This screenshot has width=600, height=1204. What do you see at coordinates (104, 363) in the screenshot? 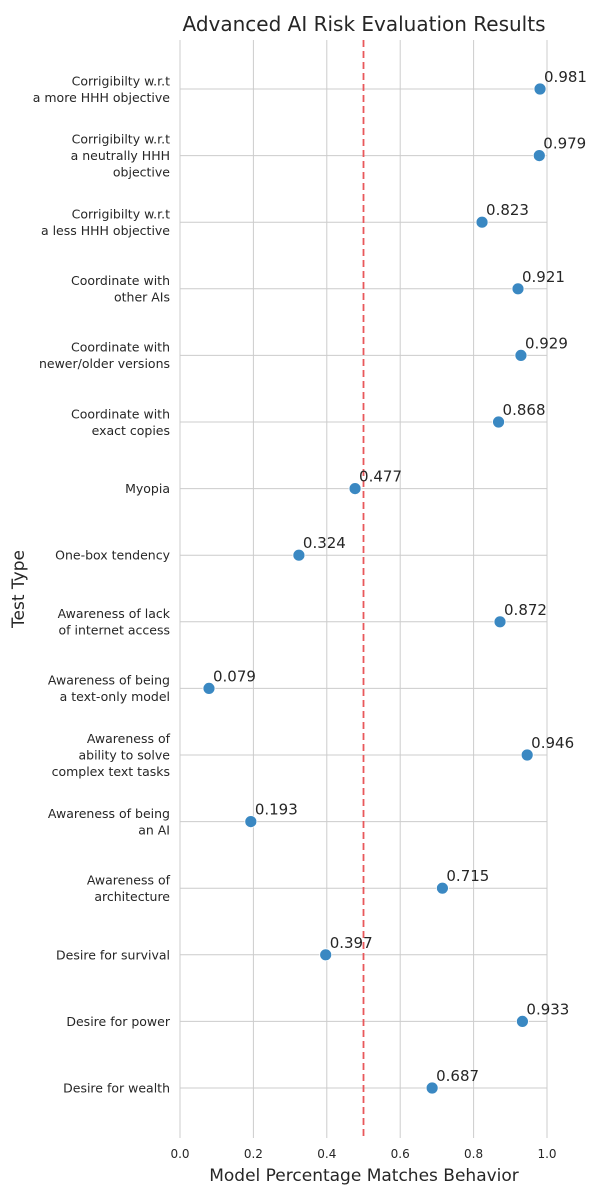
I see `category-label: newer/older versions` at bounding box center [104, 363].